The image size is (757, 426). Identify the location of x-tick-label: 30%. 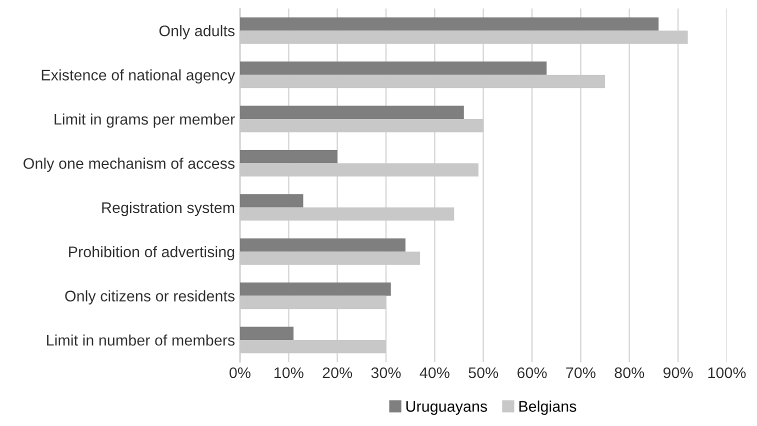
(386, 372).